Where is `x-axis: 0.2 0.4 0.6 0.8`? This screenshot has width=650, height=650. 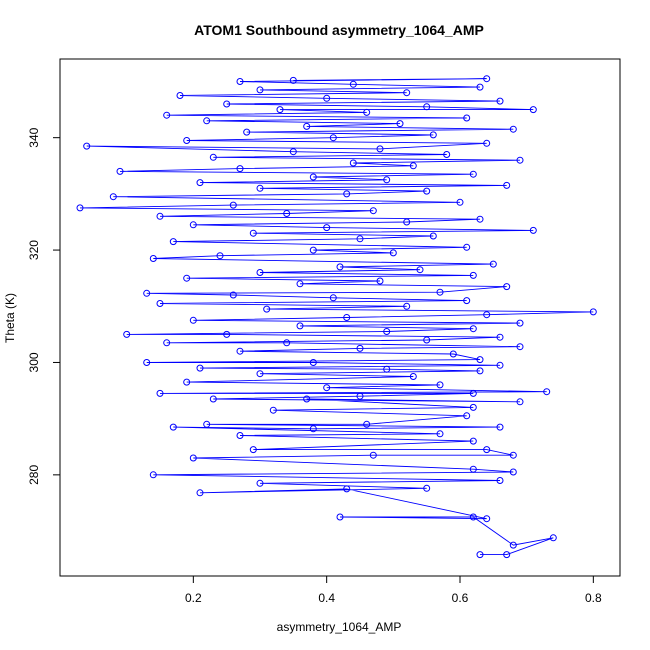 x-axis: 0.2 0.4 0.6 0.8 is located at coordinates (393, 590).